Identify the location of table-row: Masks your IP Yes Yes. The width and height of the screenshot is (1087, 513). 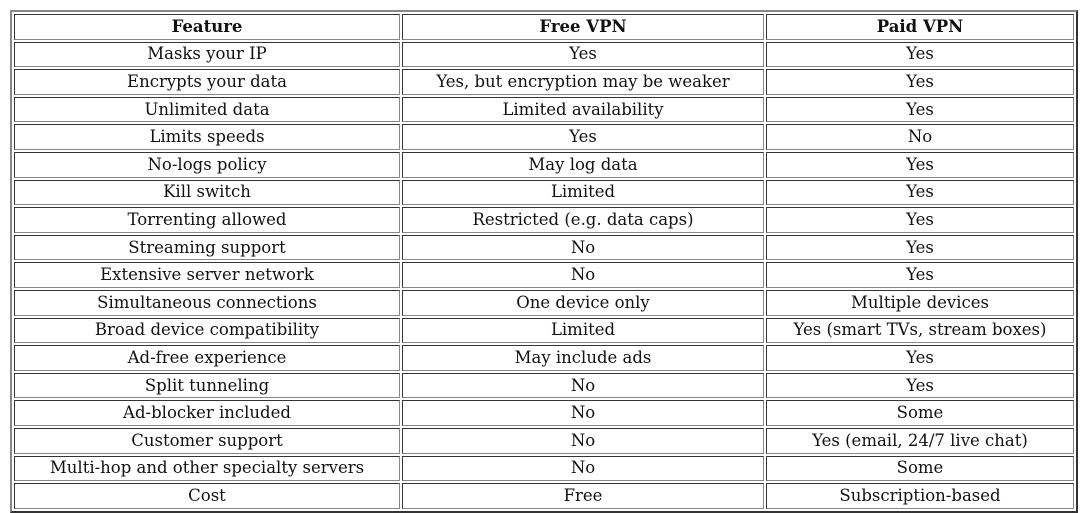
(544, 54).